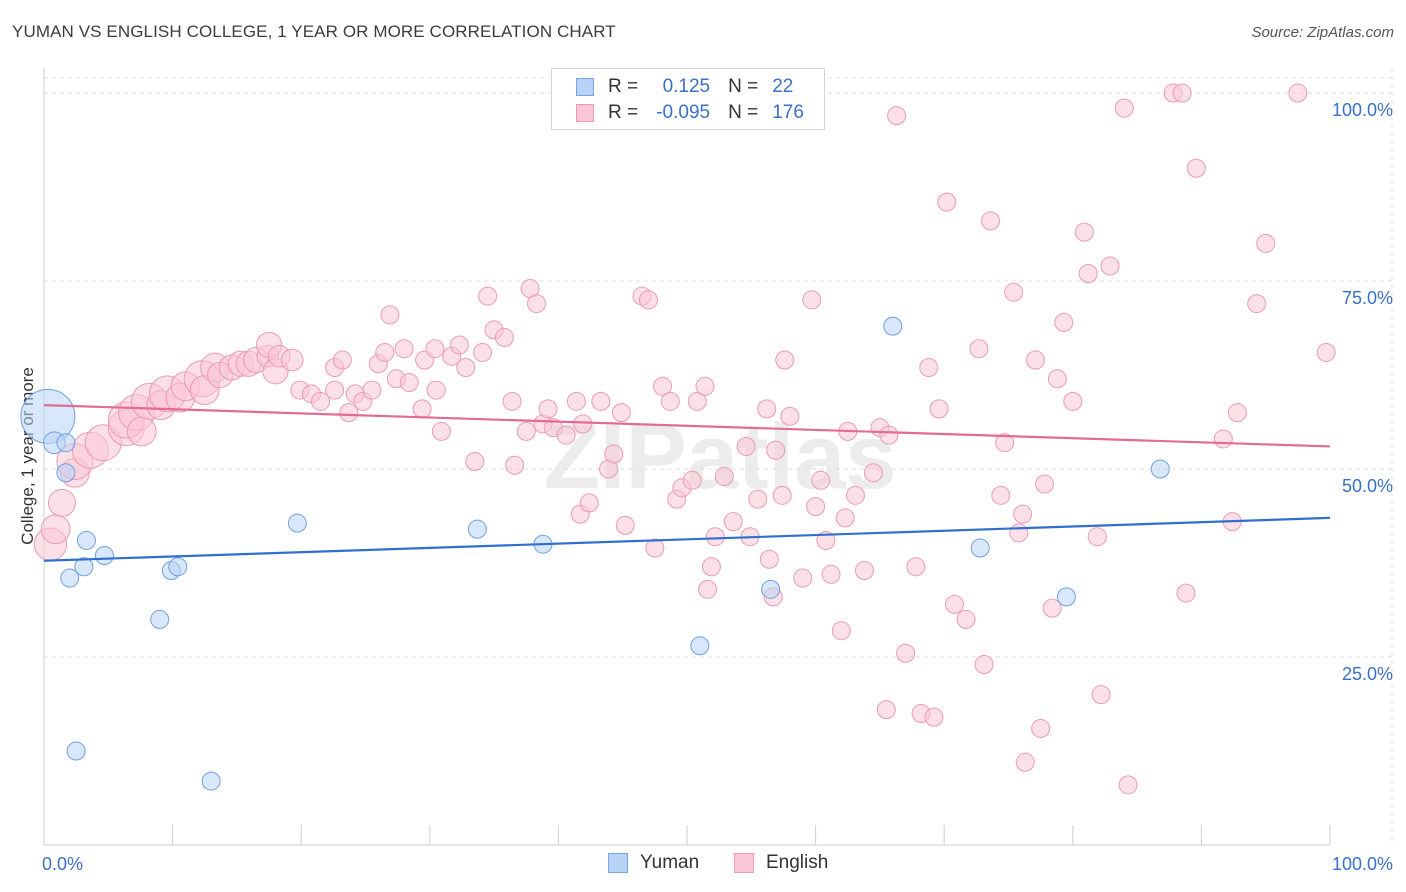 The width and height of the screenshot is (1406, 892). Describe the element at coordinates (687, 539) in the screenshot. I see `yuman-trend-line` at that location.